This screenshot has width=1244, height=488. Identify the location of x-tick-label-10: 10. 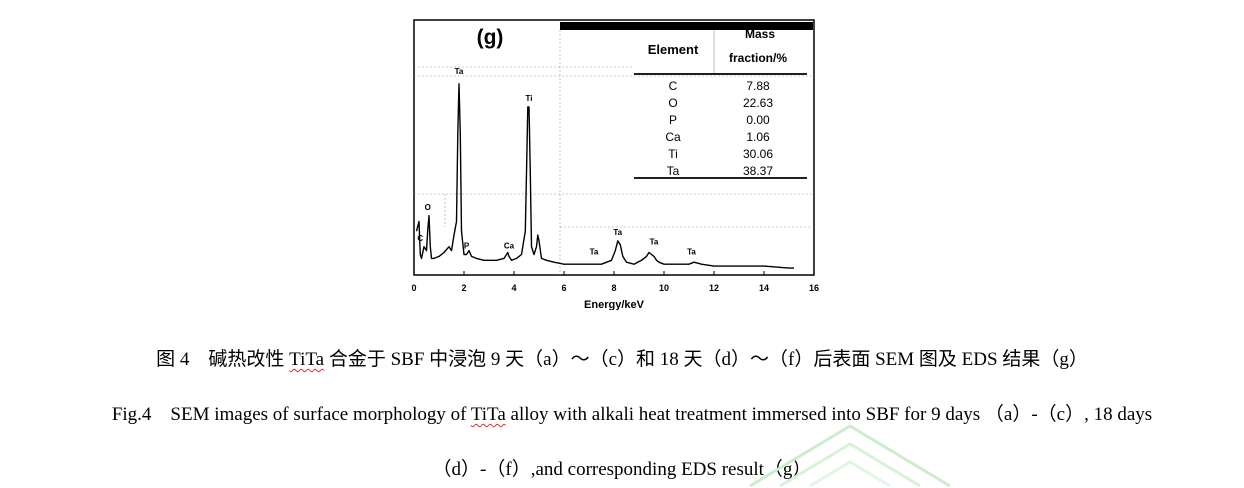
(664, 288).